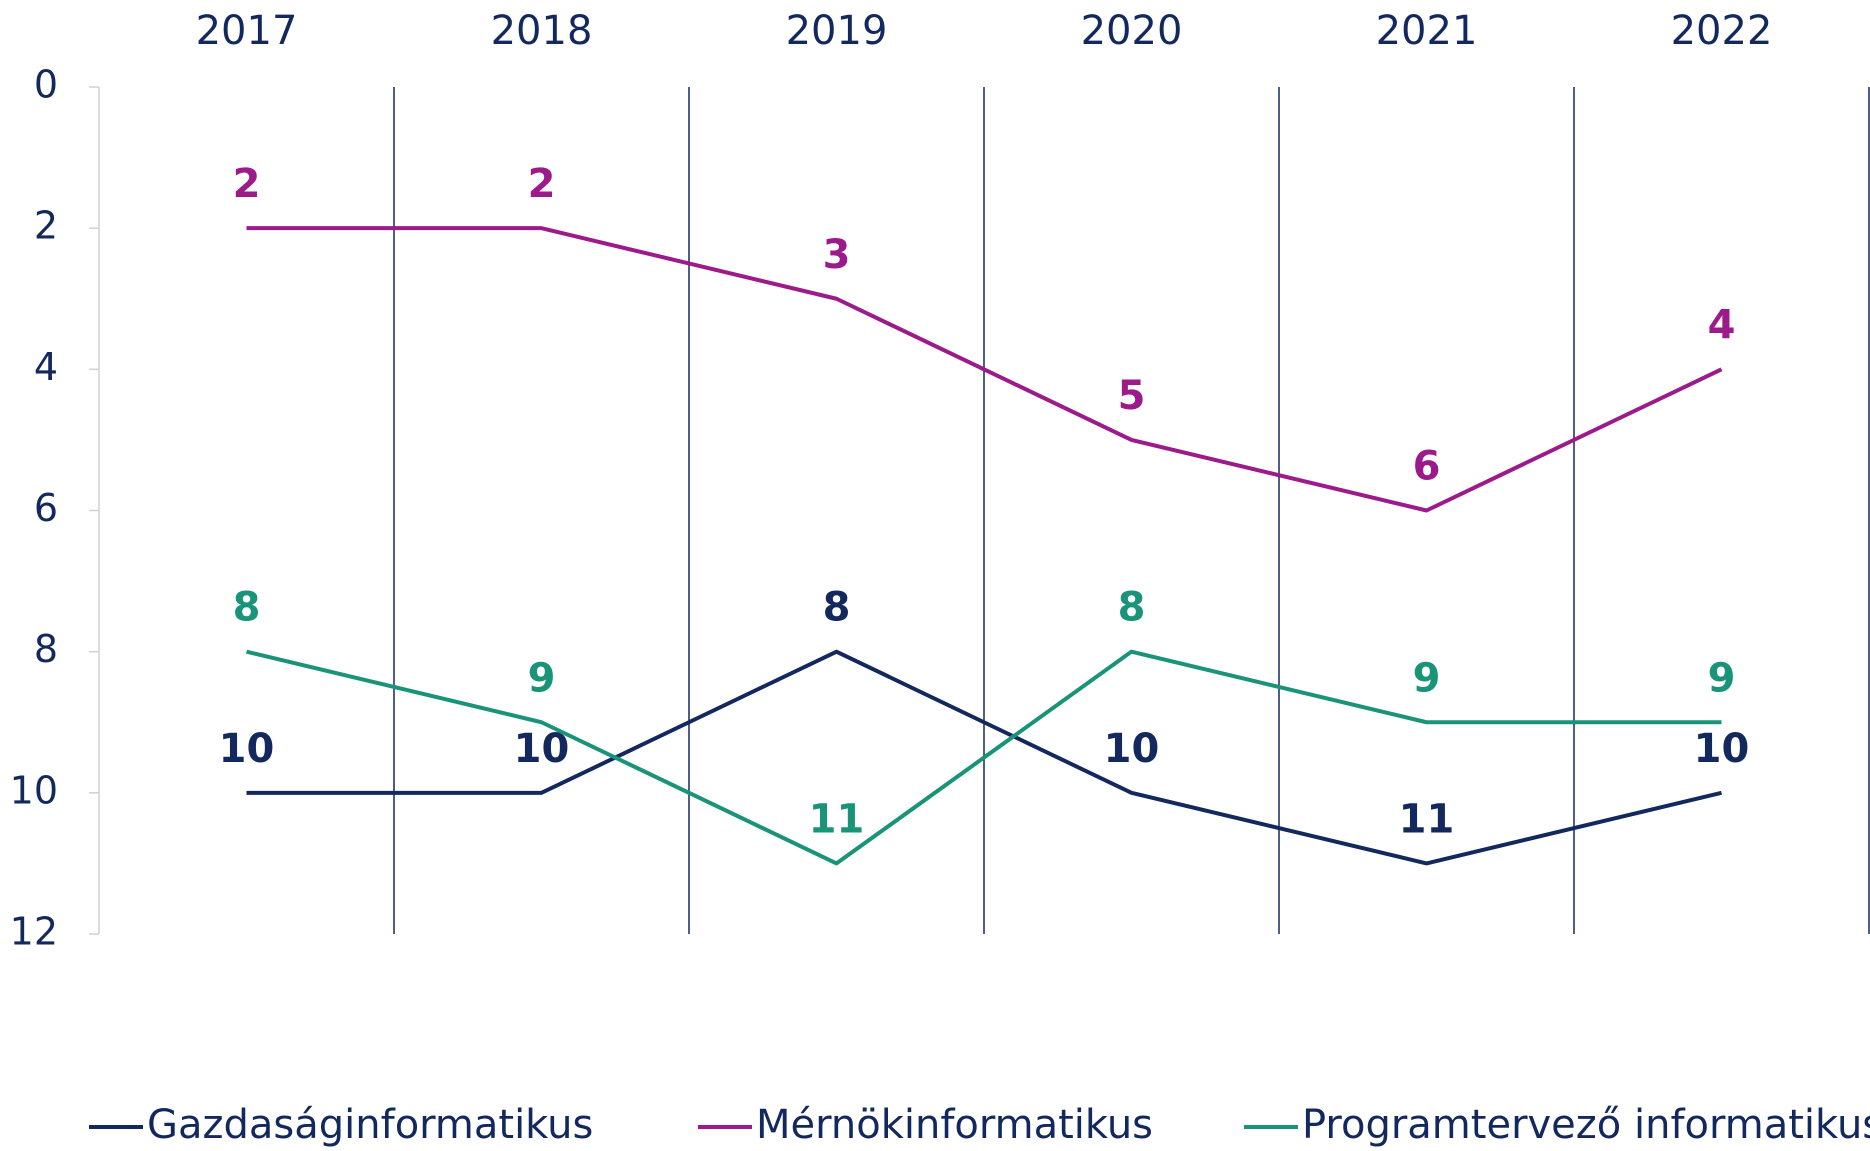 This screenshot has height=1151, width=1870. What do you see at coordinates (370, 1125) in the screenshot?
I see `legend-label: Gazdaságinformatikus` at bounding box center [370, 1125].